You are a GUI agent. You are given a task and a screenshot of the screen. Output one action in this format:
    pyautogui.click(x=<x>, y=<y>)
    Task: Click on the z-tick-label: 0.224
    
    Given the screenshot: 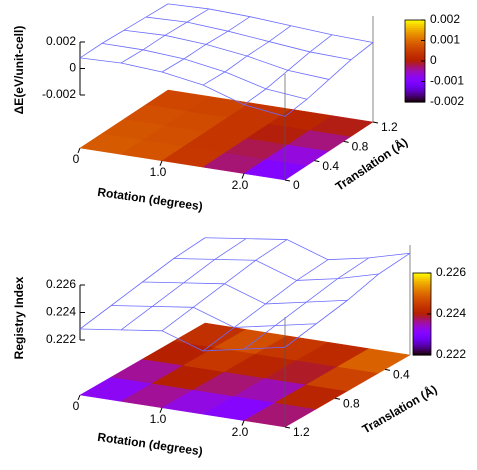 What is the action you would take?
    pyautogui.click(x=61, y=312)
    